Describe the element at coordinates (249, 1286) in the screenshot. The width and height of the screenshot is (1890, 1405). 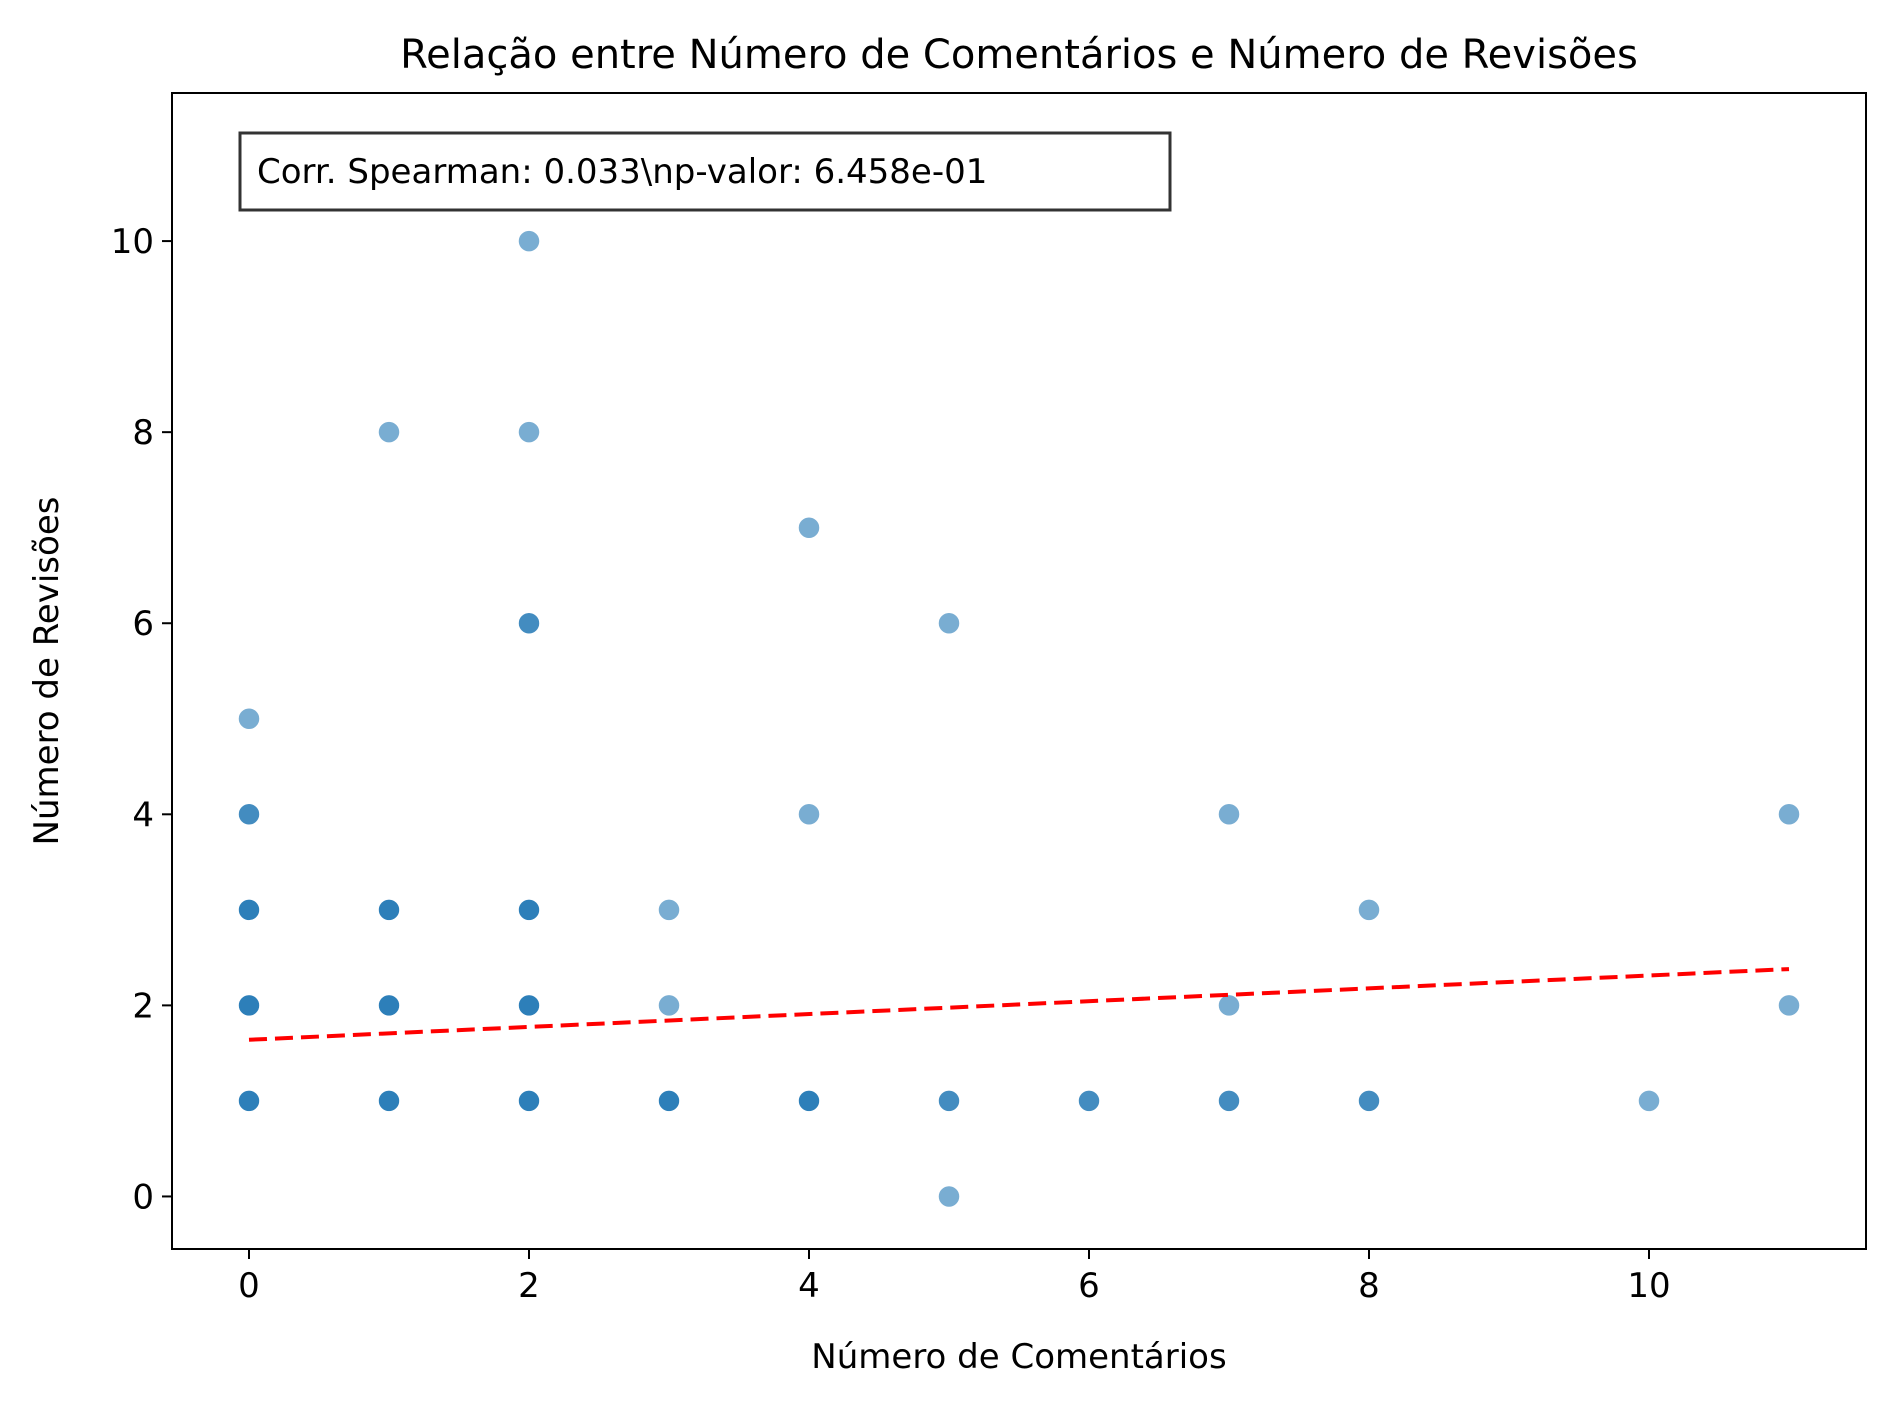
I see `x-tick-label: 0` at that location.